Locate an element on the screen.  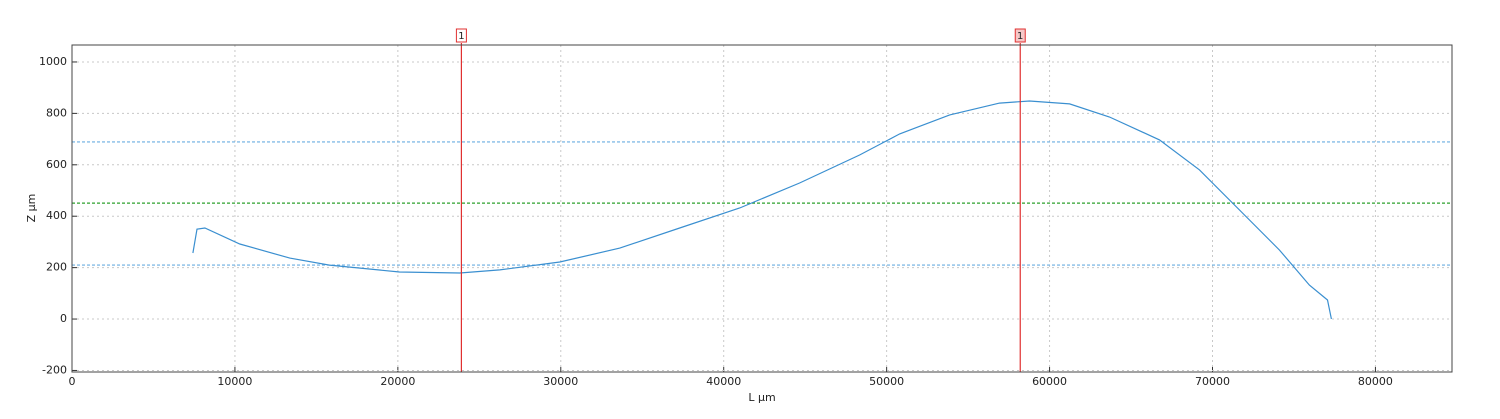
y-tick-label: 600 is located at coordinates (56, 164).